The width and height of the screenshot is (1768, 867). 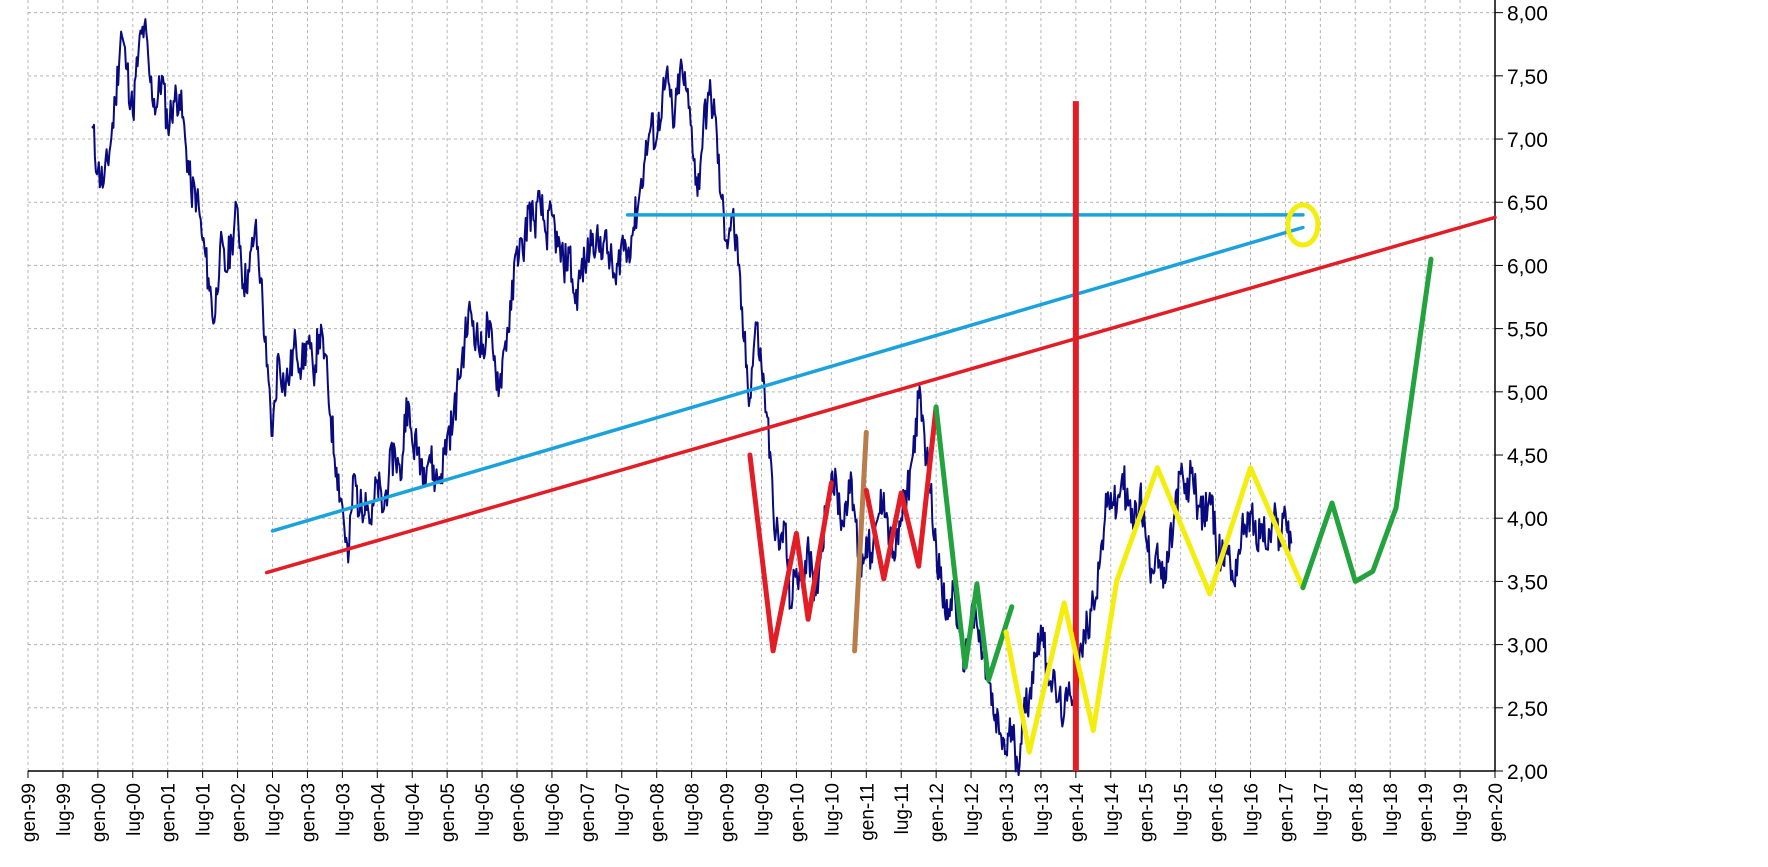 I want to click on x-tick-label: lug-16, so click(x=1252, y=809).